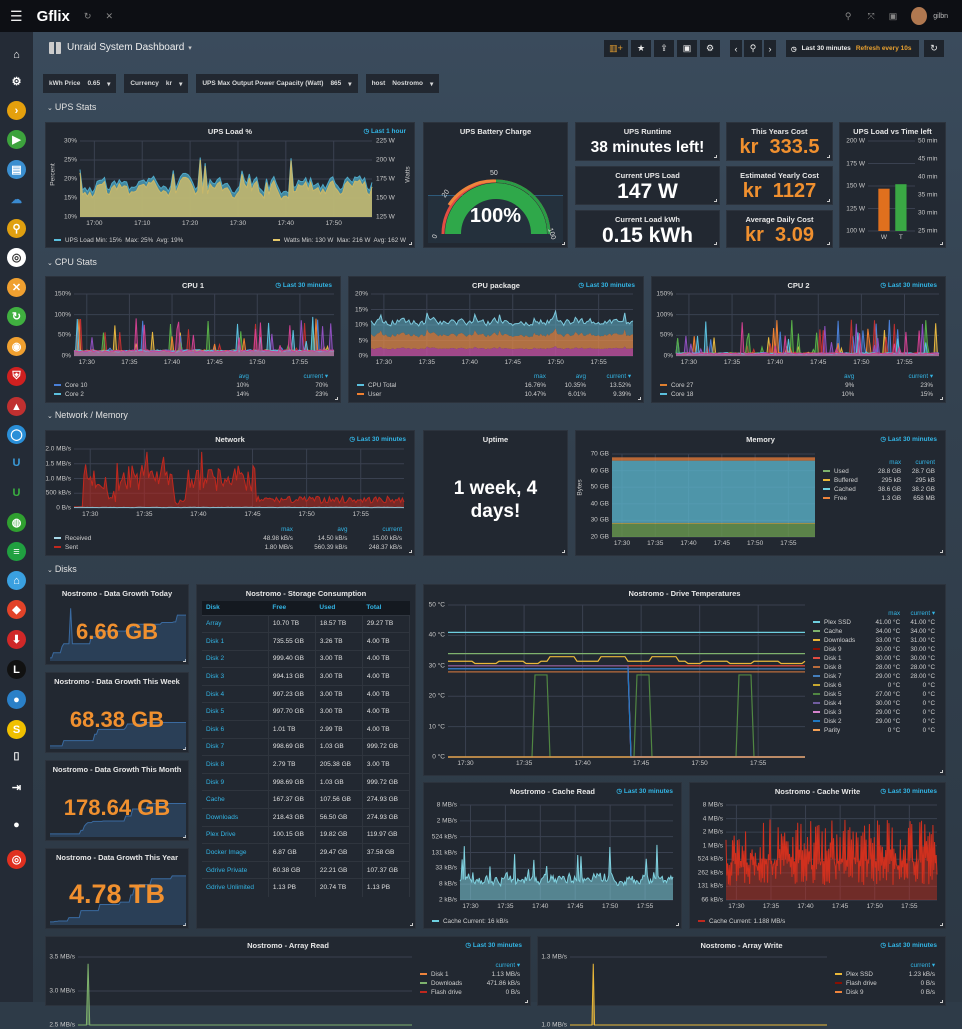 Image resolution: width=962 pixels, height=1029 pixels. I want to click on gitlab-icon: ◆, so click(16, 609).